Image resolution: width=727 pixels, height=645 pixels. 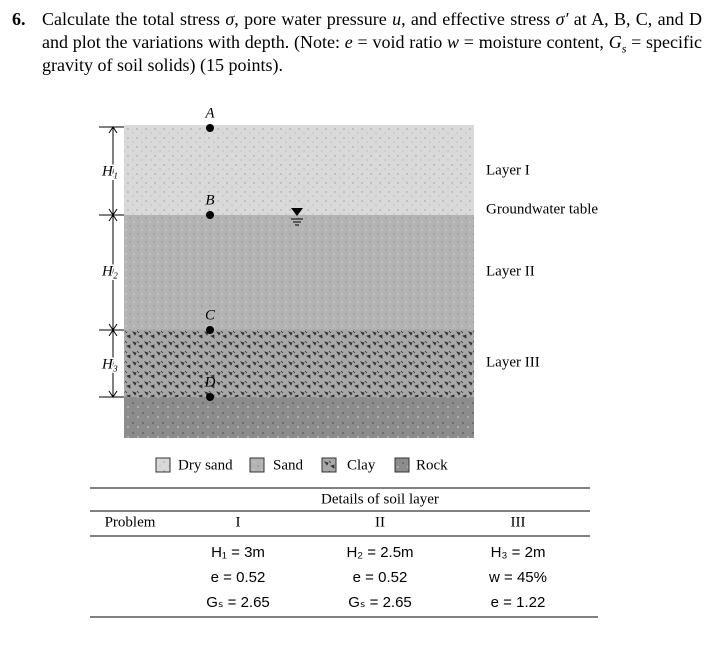 What do you see at coordinates (109, 271) in the screenshot?
I see `height-label: H₂` at bounding box center [109, 271].